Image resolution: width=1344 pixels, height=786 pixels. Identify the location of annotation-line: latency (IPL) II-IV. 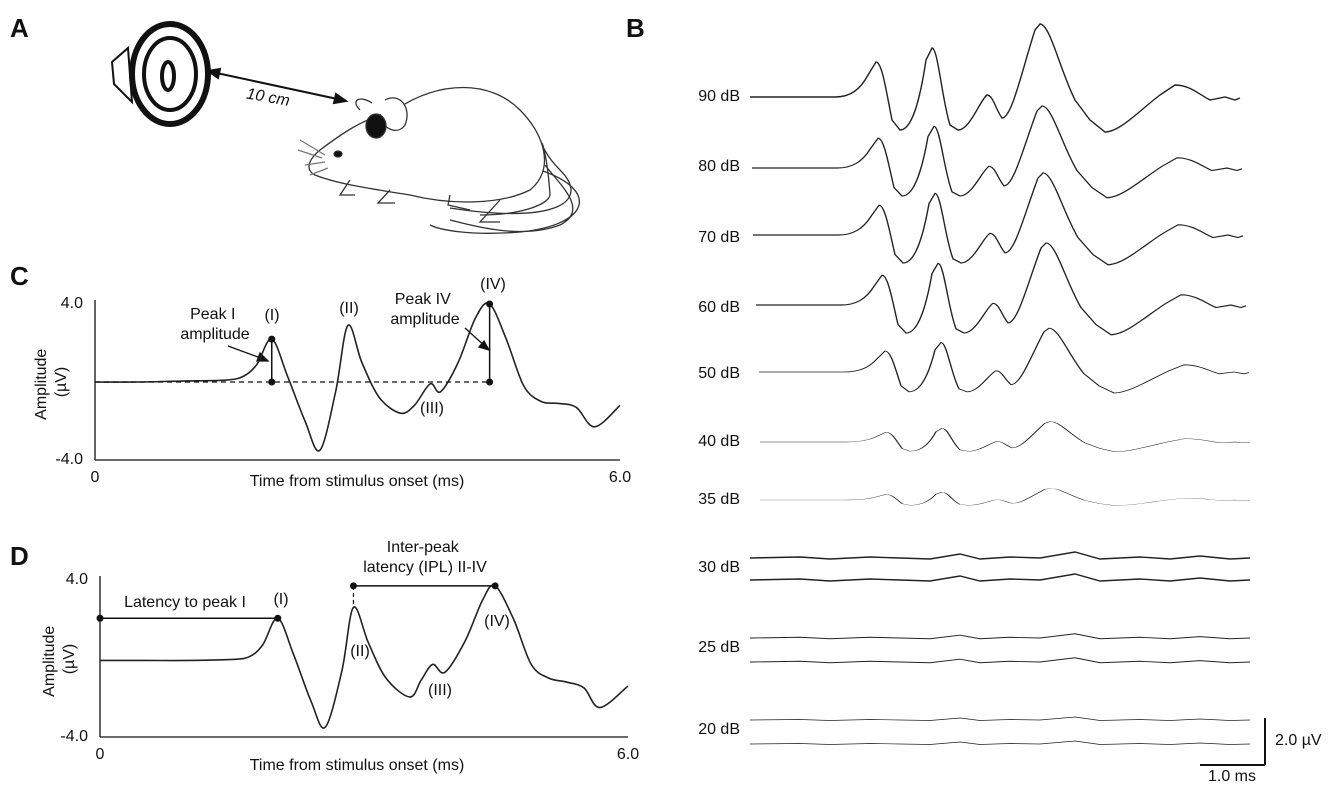
(425, 567).